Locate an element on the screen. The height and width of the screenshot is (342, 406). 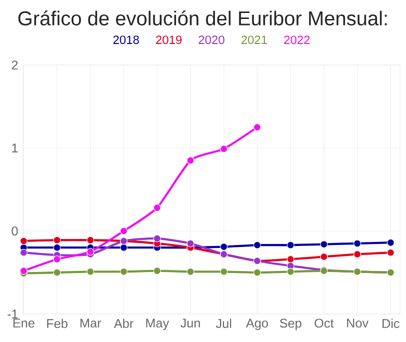
x-tick-label: Jul is located at coordinates (224, 323).